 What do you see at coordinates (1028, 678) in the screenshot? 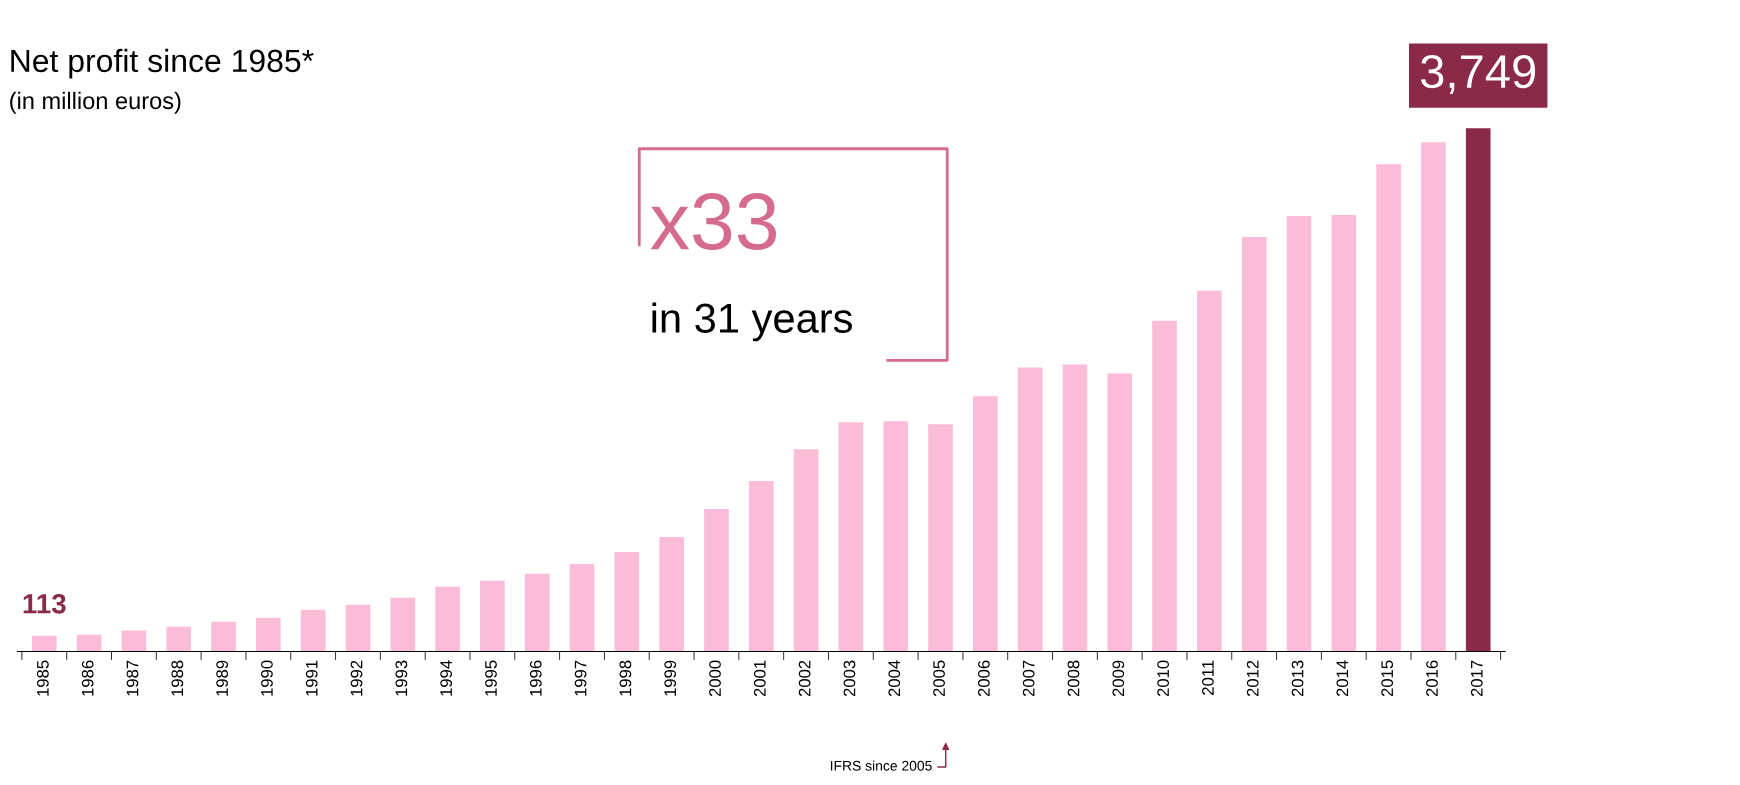
I see `x-tick-label: 2007` at bounding box center [1028, 678].